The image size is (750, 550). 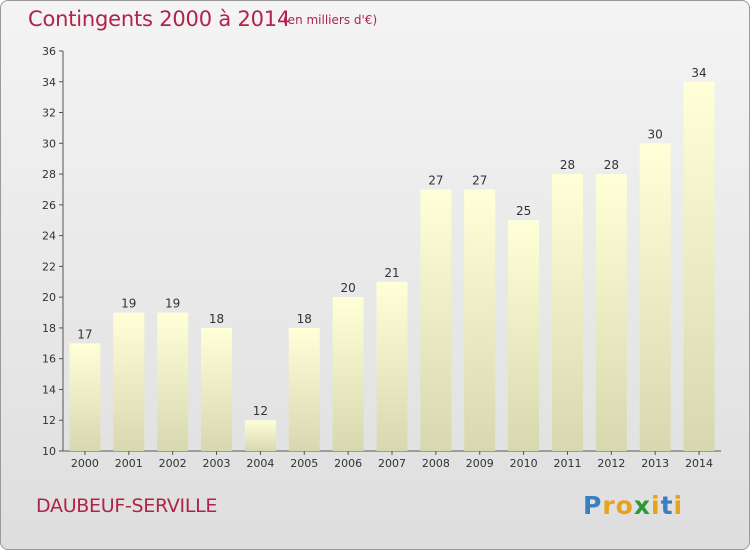 What do you see at coordinates (159, 19) in the screenshot?
I see `chart-title: Contingents 2000 à 2014` at bounding box center [159, 19].